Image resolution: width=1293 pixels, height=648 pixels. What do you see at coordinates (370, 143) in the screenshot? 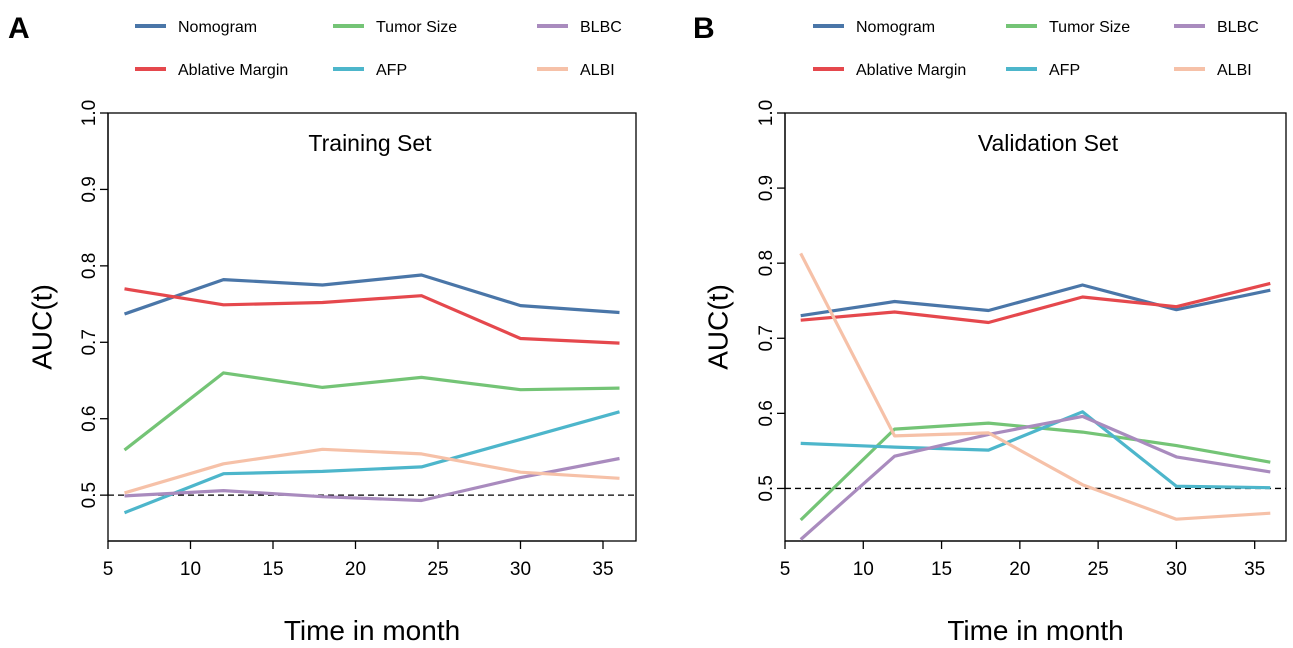
I see `plot-title: Training Set` at bounding box center [370, 143].